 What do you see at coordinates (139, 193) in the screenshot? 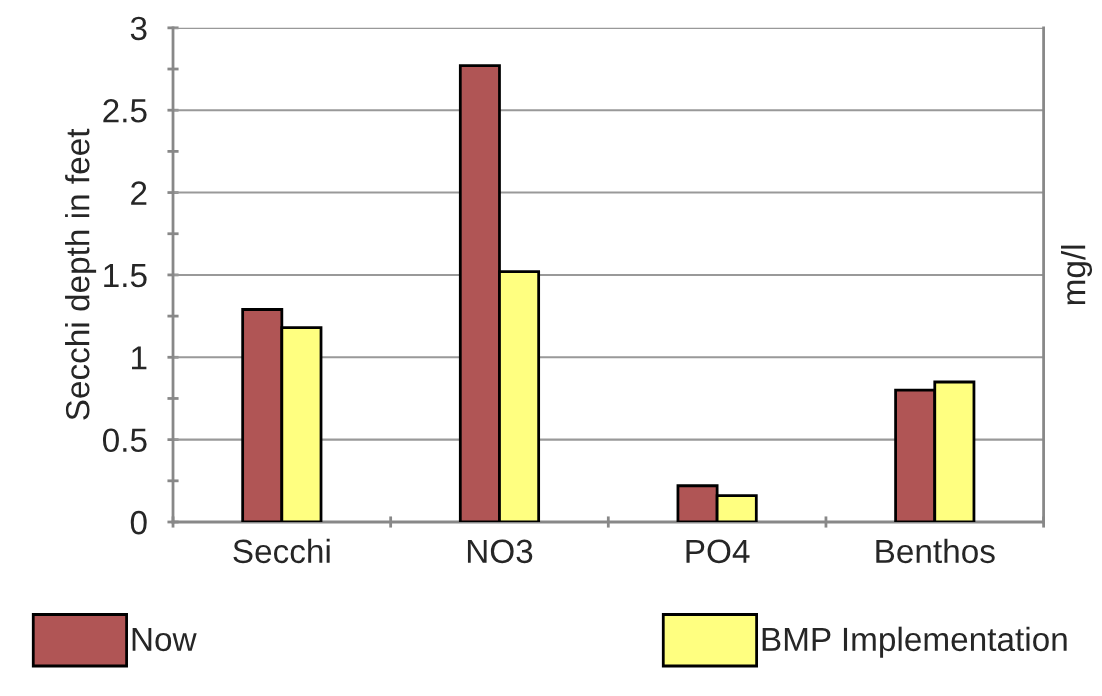
I see `y-tick-label: 2` at bounding box center [139, 193].